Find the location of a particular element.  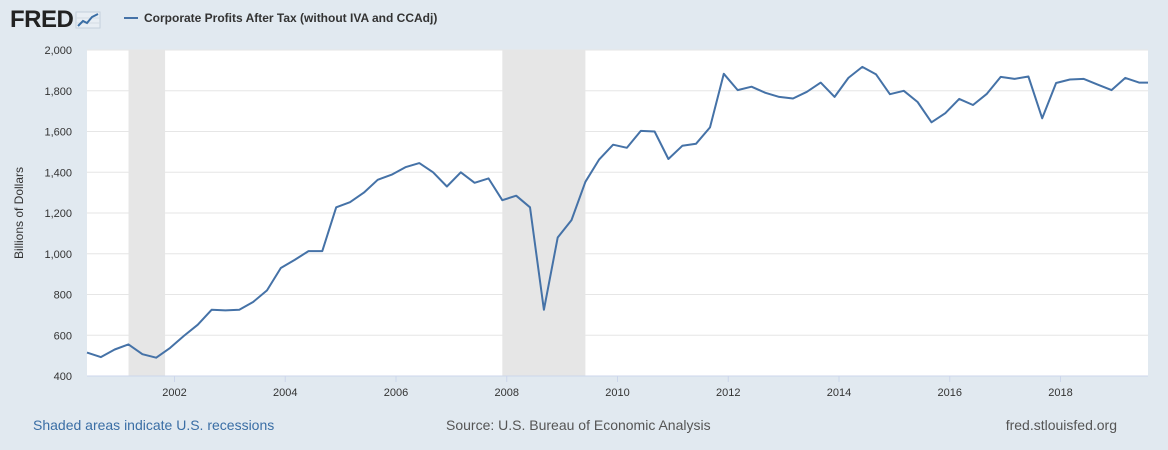

y-tick-label: 400 is located at coordinates (63, 377).